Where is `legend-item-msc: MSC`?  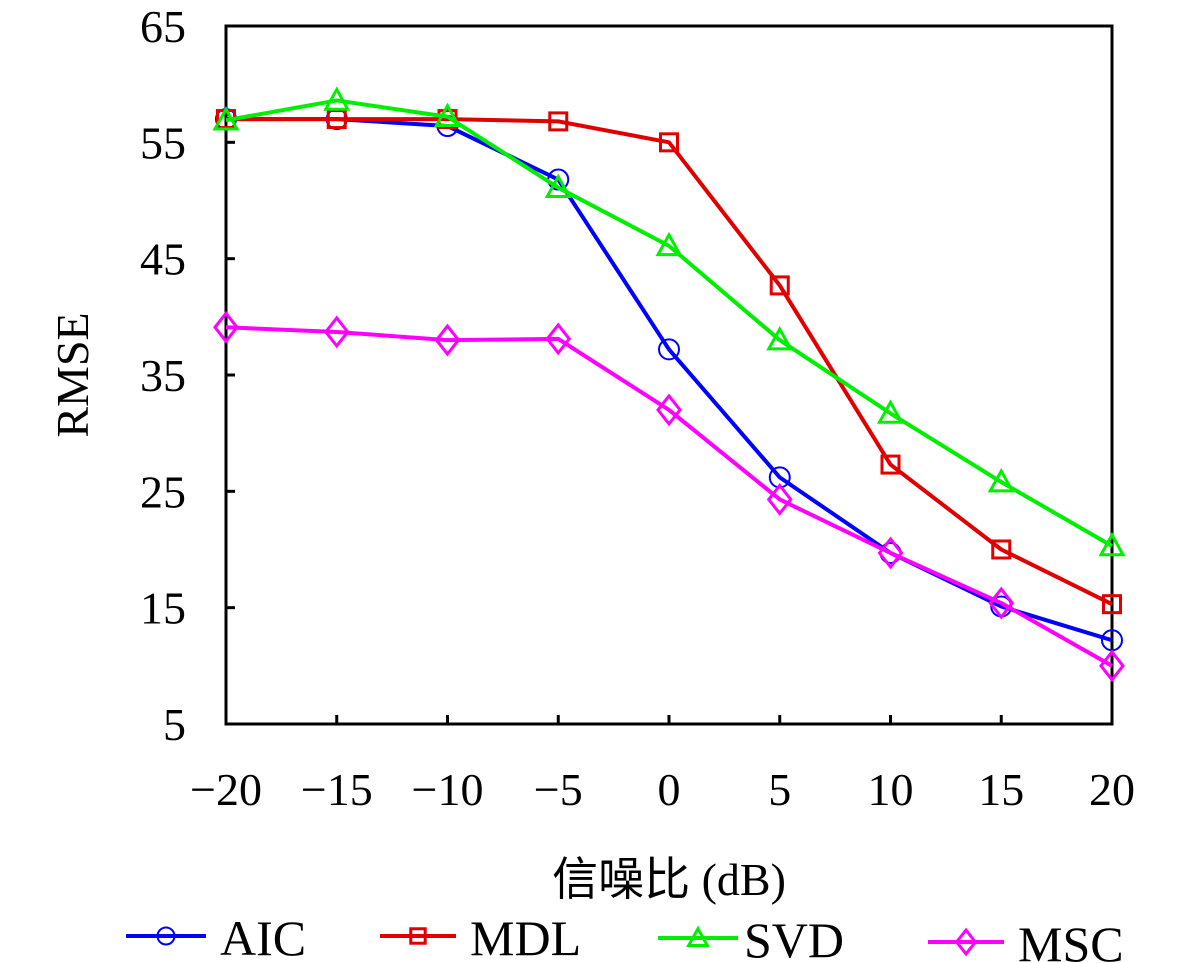 legend-item-msc: MSC is located at coordinates (1026, 939).